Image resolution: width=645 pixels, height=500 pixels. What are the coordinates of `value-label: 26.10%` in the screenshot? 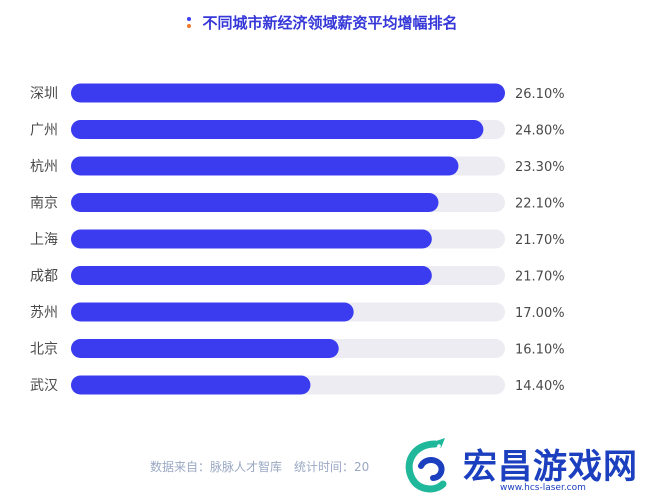 It's located at (540, 94).